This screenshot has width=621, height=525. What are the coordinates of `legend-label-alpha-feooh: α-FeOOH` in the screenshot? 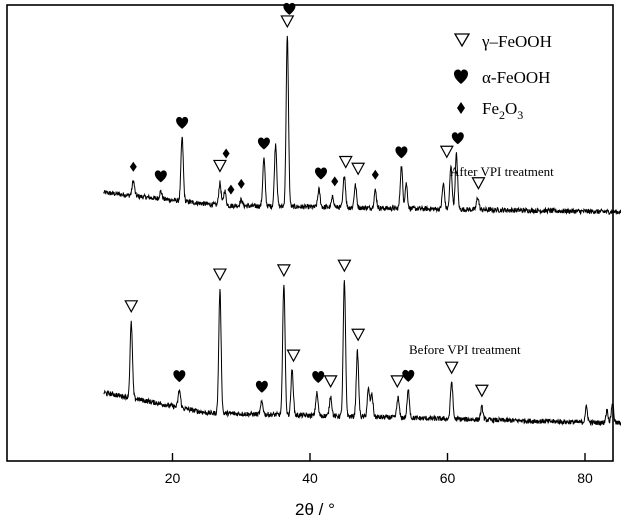 It's located at (516, 77).